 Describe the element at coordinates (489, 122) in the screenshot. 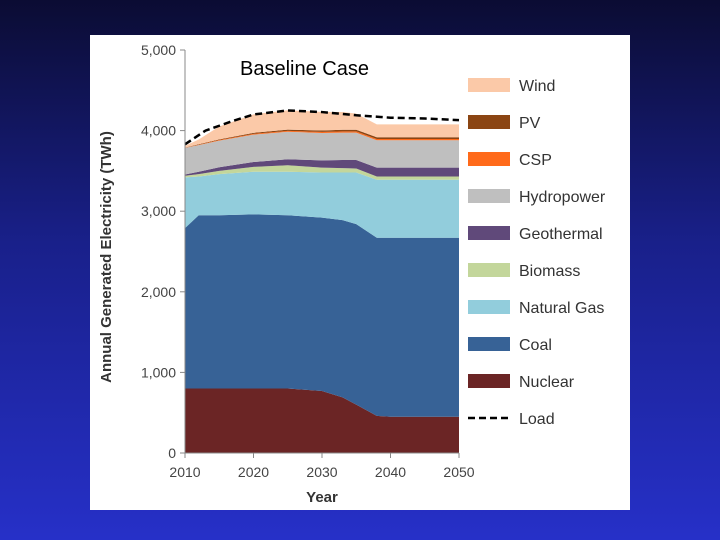

I see `legend-swatch-pv` at that location.